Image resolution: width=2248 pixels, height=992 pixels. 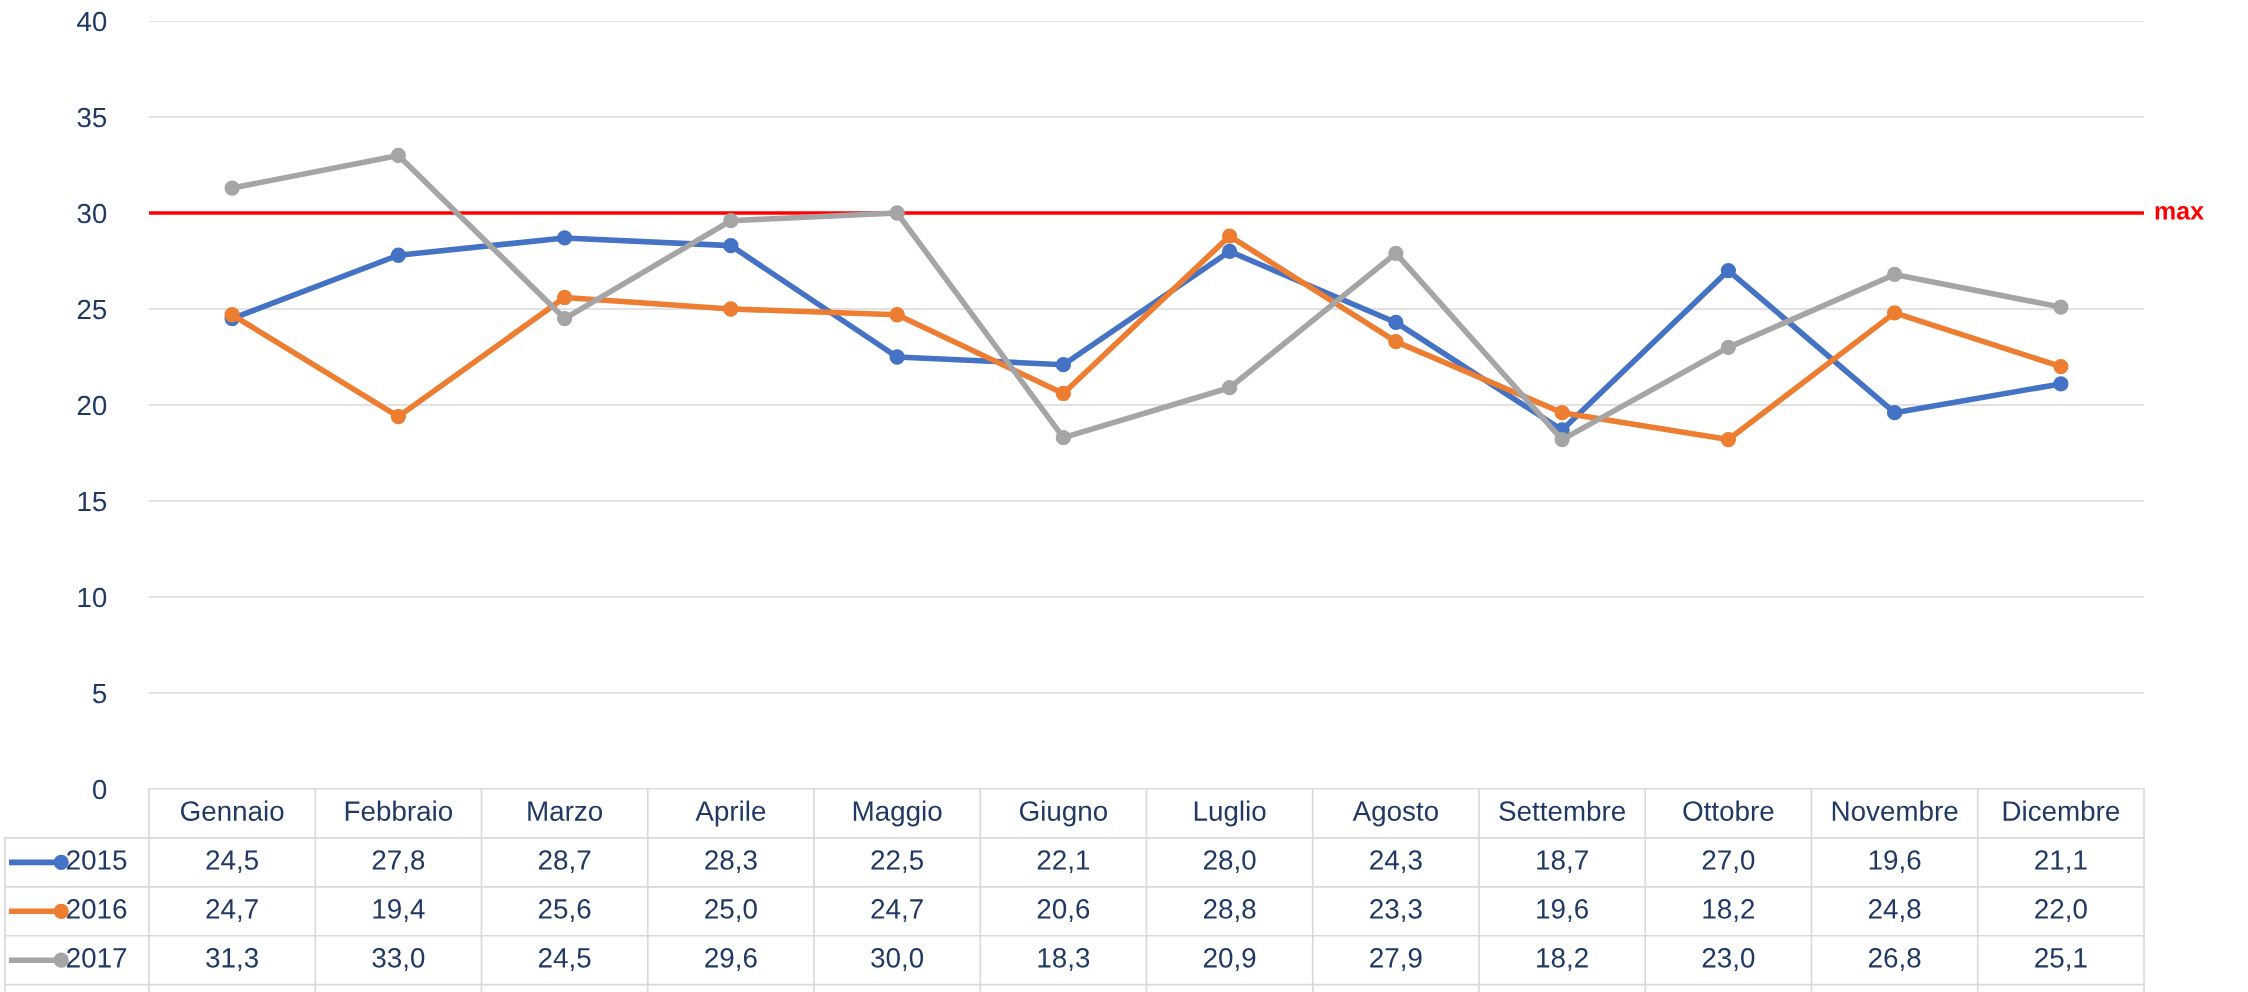 What do you see at coordinates (2061, 911) in the screenshot?
I see `data-label: 22,0` at bounding box center [2061, 911].